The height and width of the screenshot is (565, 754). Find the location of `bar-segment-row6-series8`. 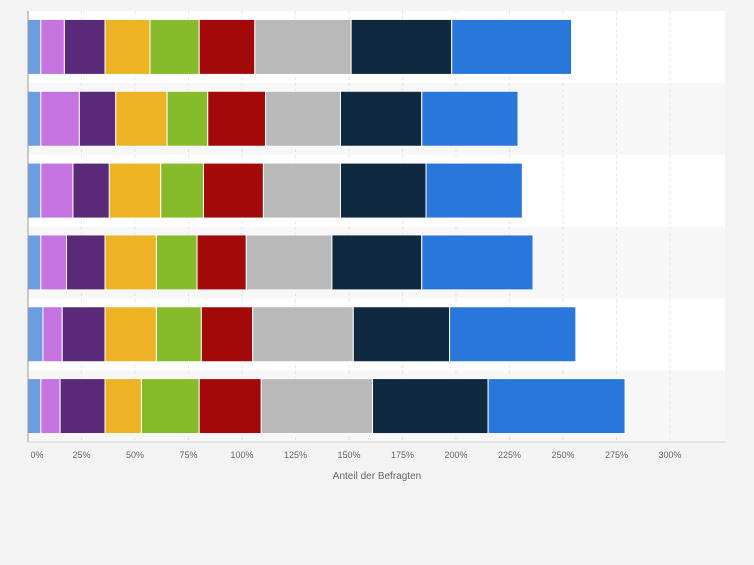

bar-segment-row6-series8 is located at coordinates (430, 406).